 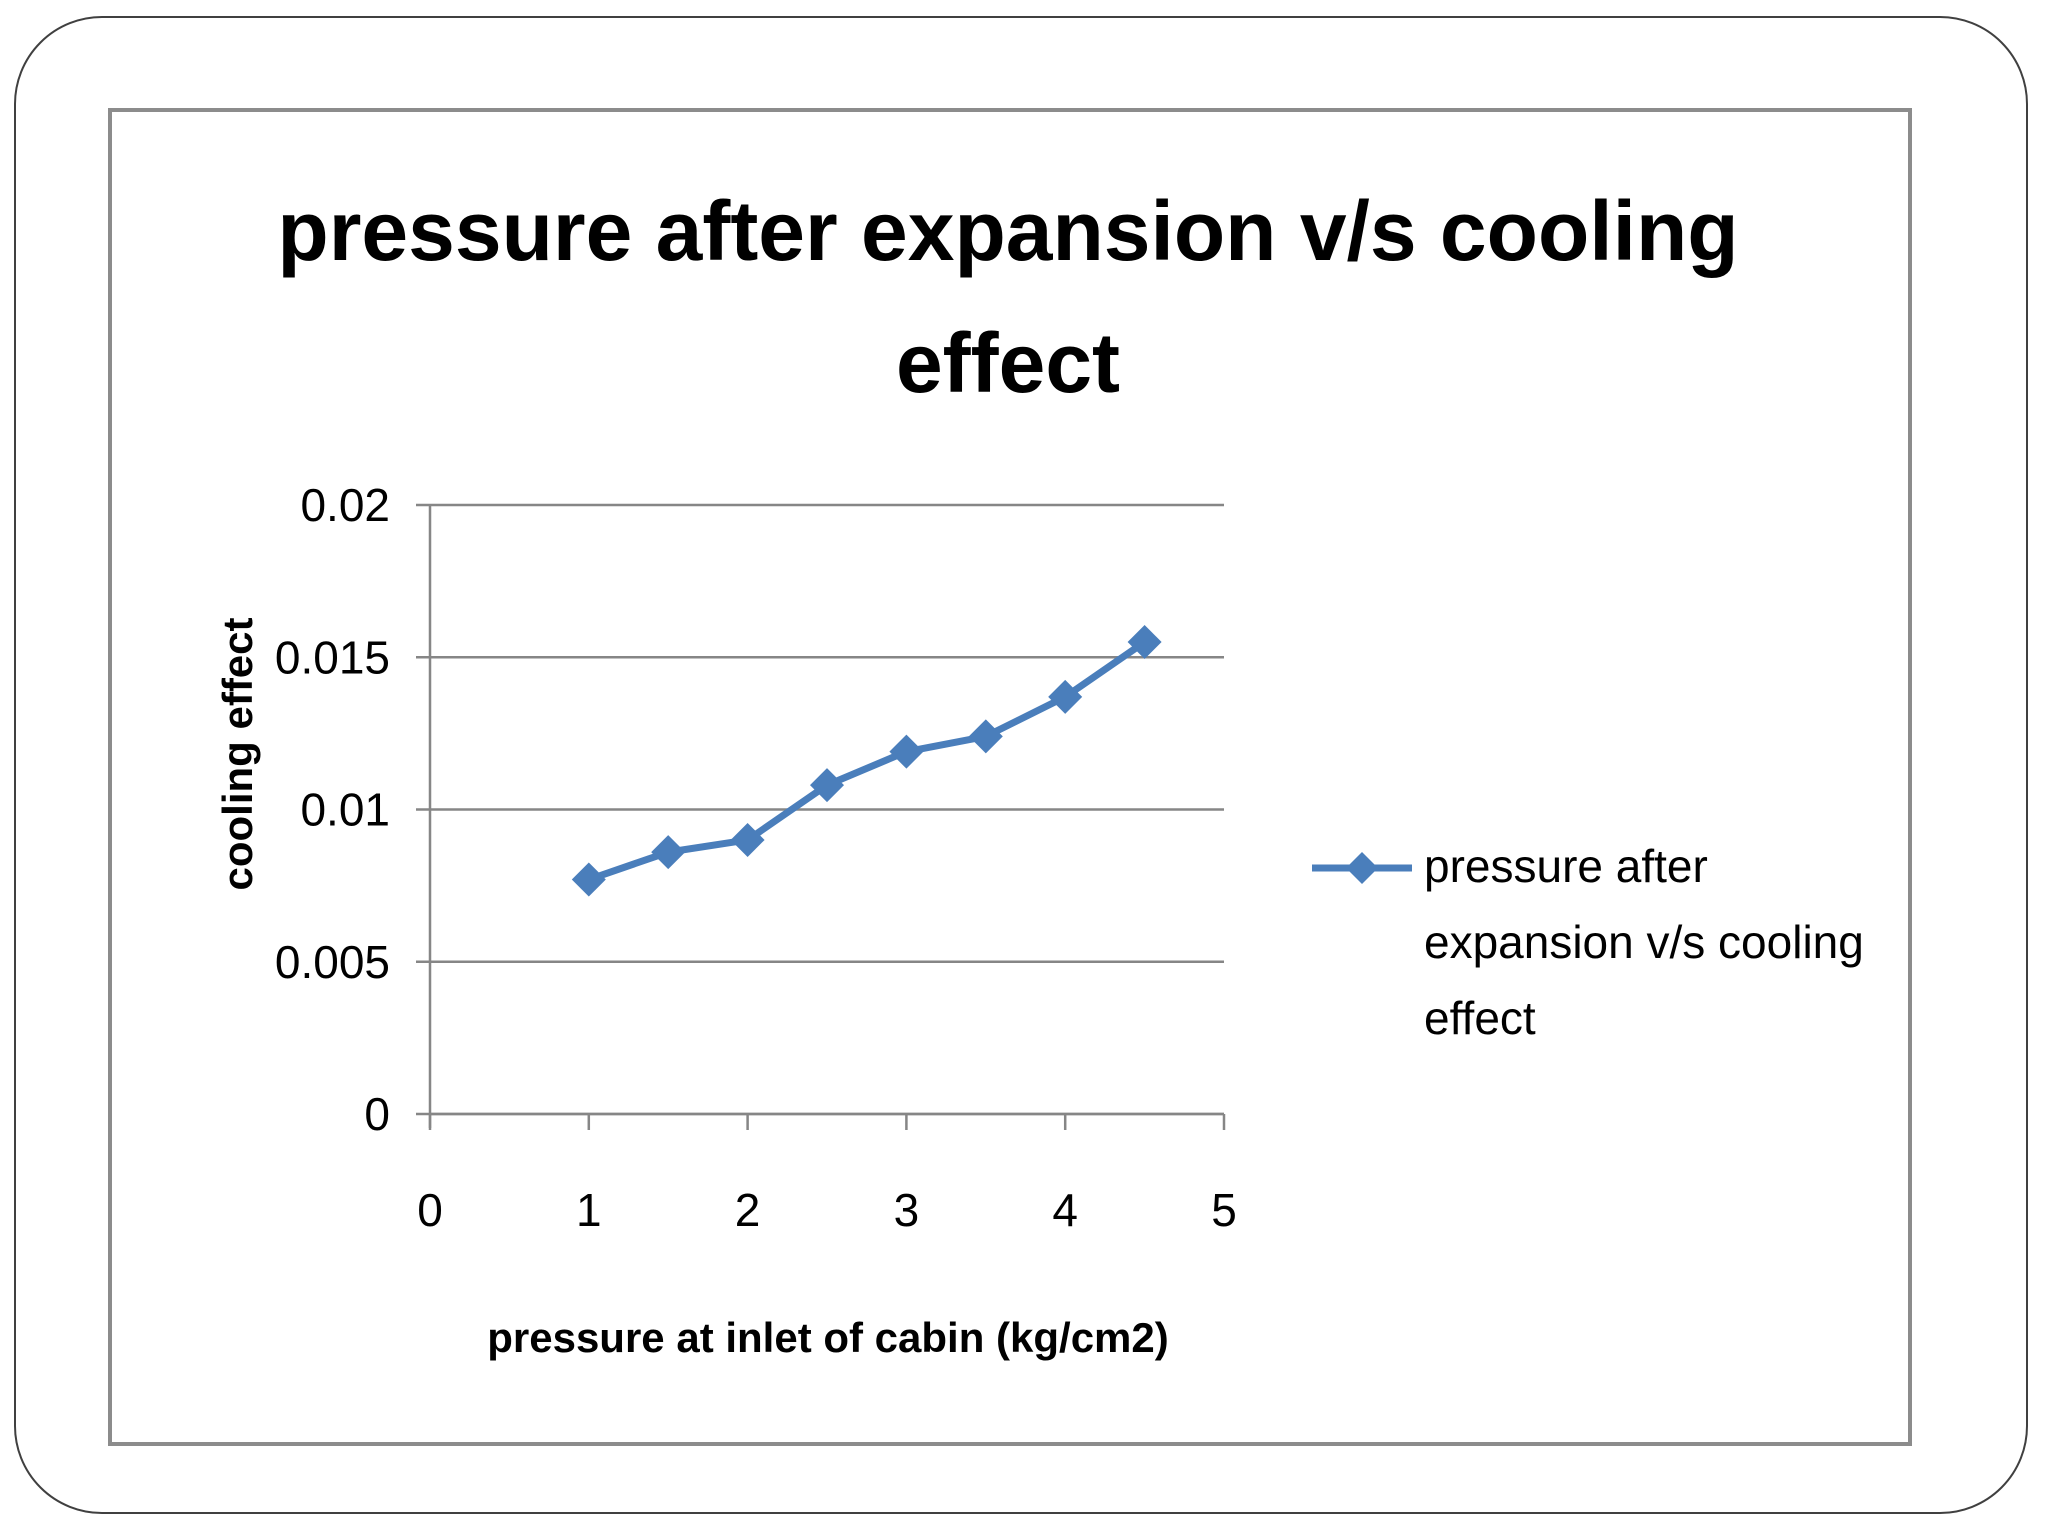 I want to click on x-tick-label-1: 1, so click(x=589, y=1210).